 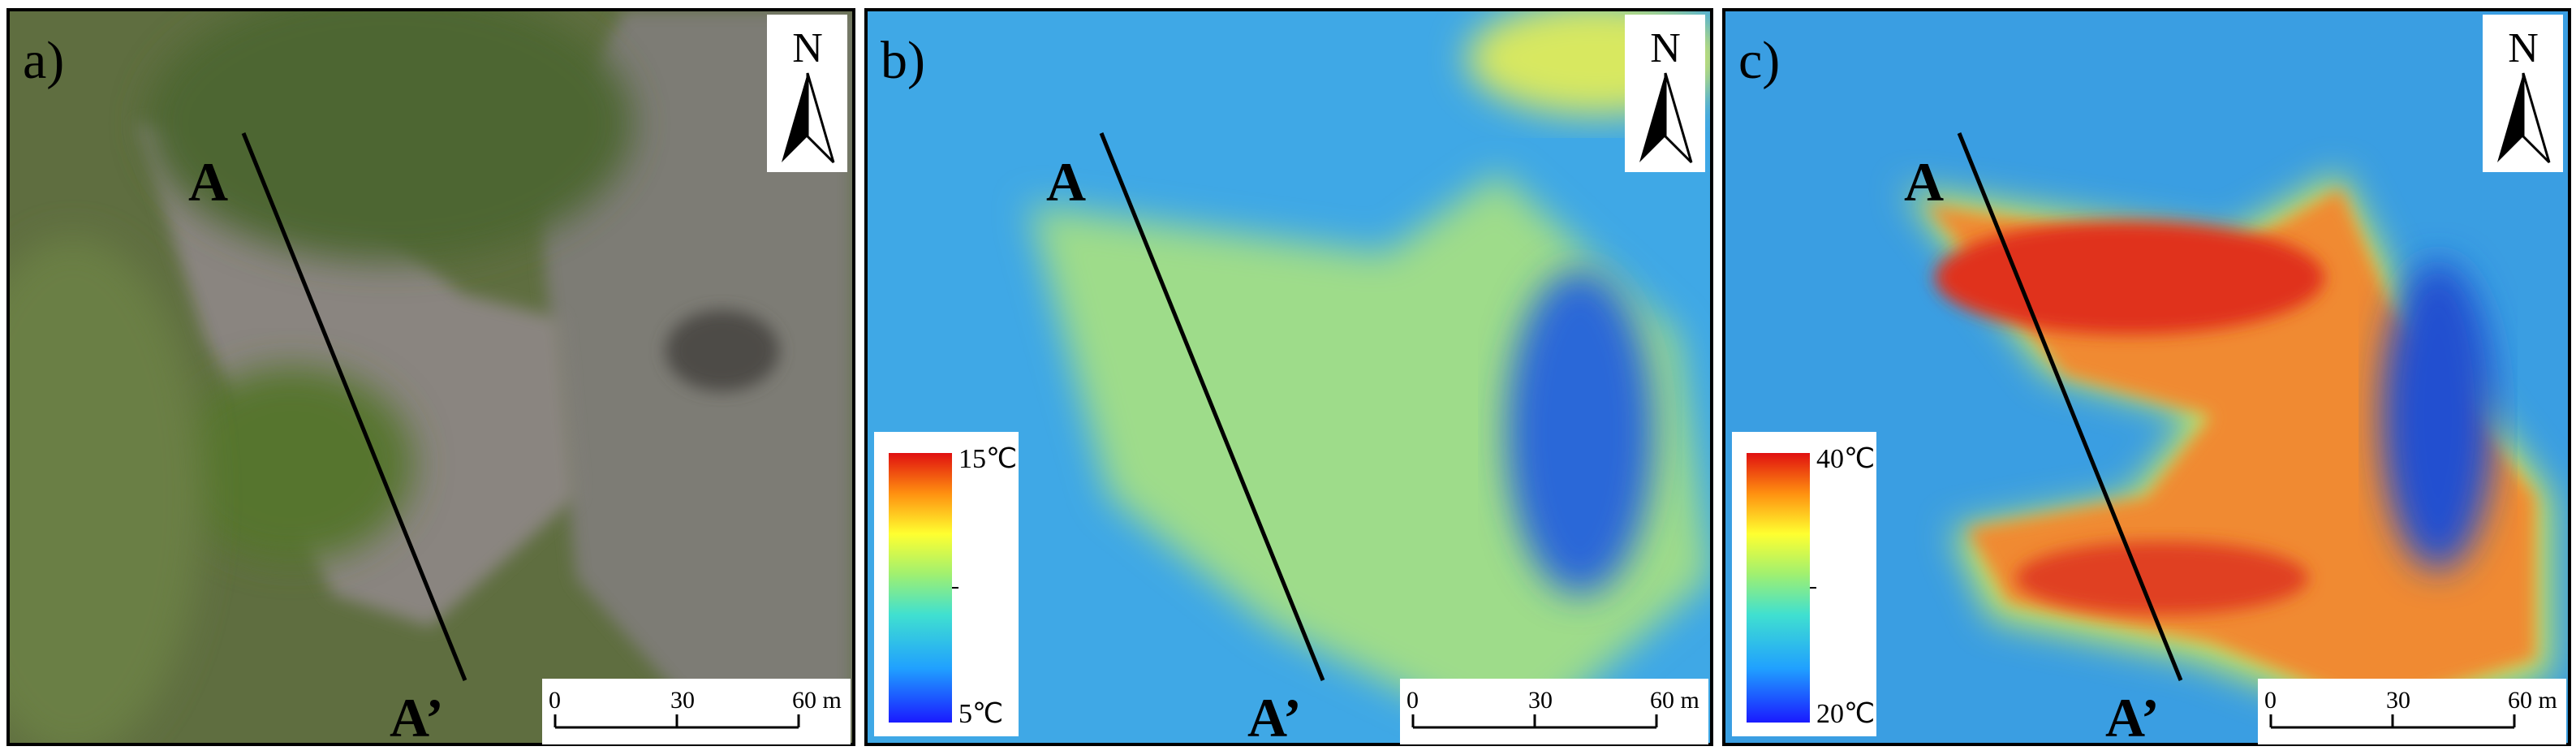 What do you see at coordinates (1759, 60) in the screenshot?
I see `panel-label: c)` at bounding box center [1759, 60].